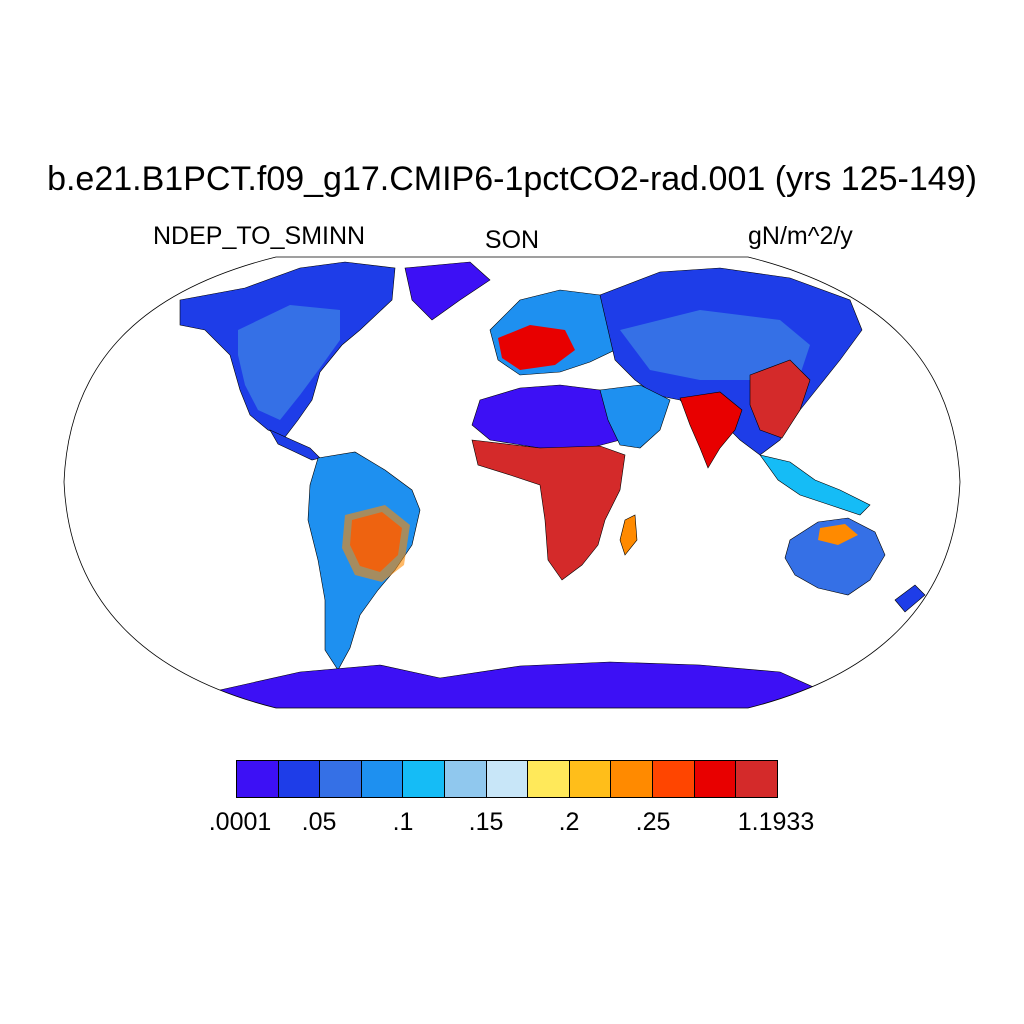 The height and width of the screenshot is (1024, 1024). Describe the element at coordinates (800, 236) in the screenshot. I see `units-label: gN/m^2/y` at that location.